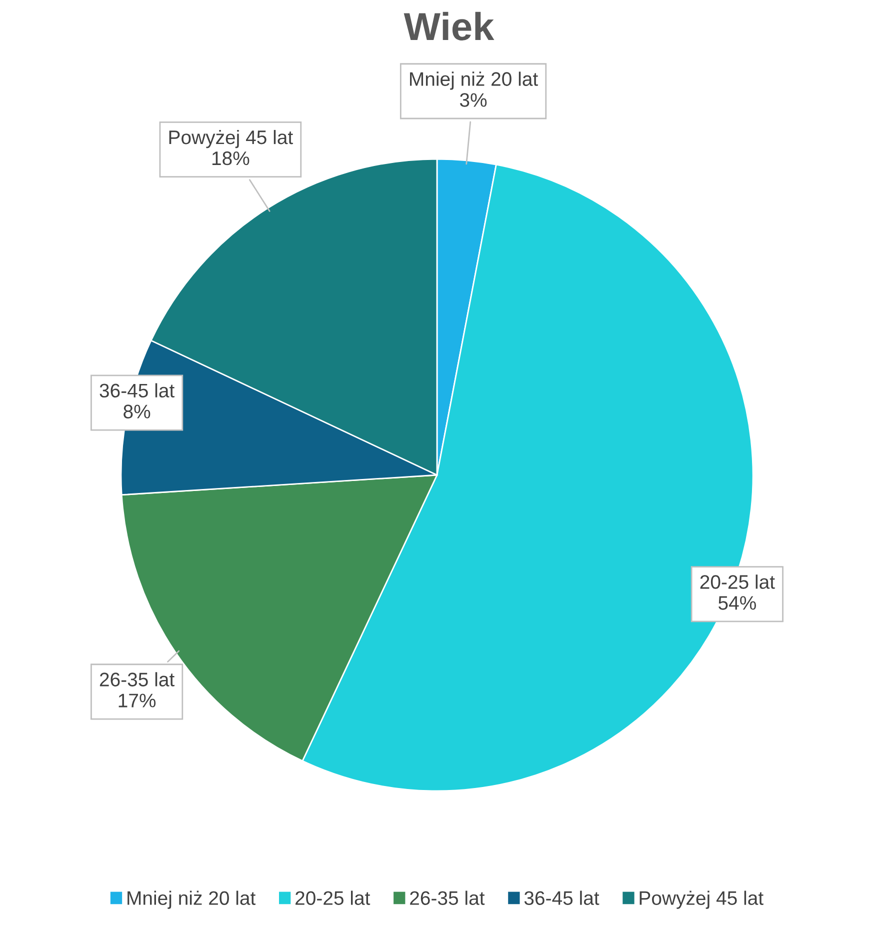 The height and width of the screenshot is (931, 874). Describe the element at coordinates (449, 26) in the screenshot. I see `chart-title: Wiek` at that location.